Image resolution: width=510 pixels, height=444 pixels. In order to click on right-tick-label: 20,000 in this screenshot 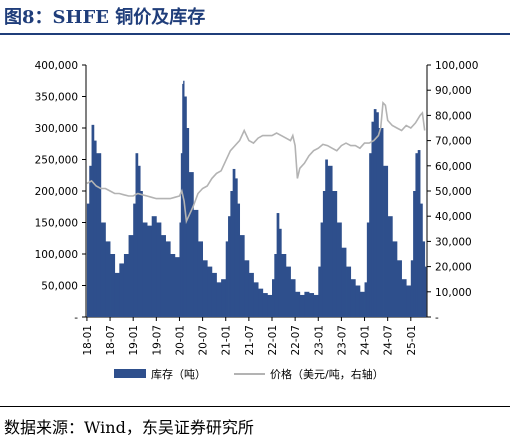, I will do `click(453, 268)`.